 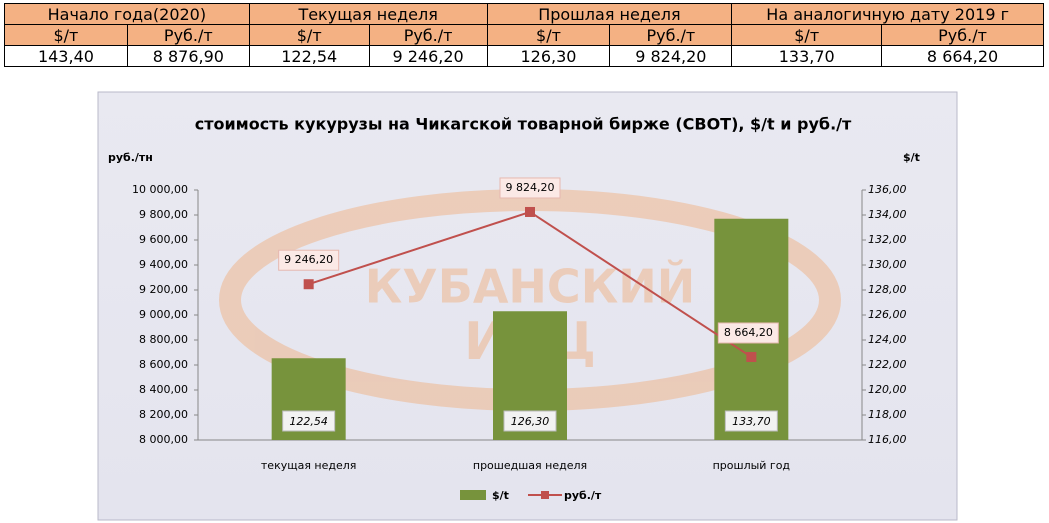 I want to click on data-label: 122,54, so click(x=308, y=421).